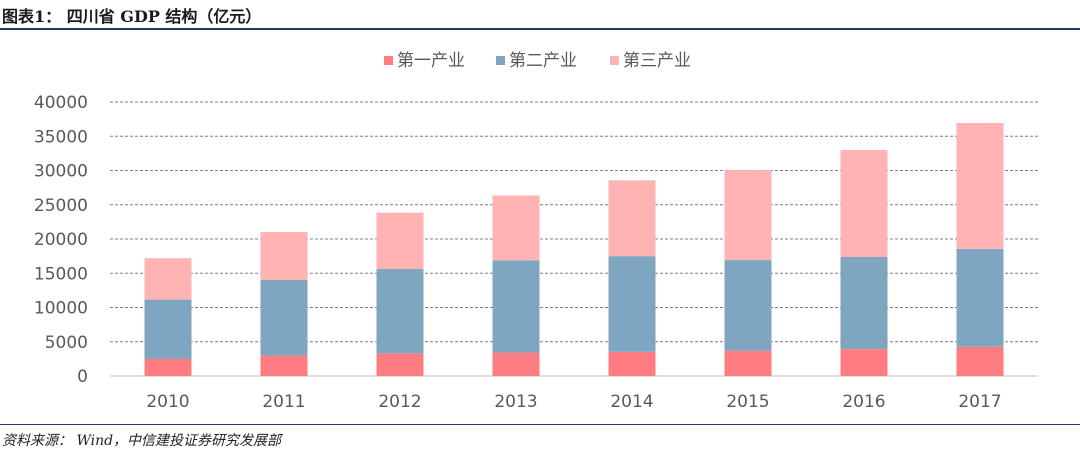  What do you see at coordinates (980, 297) in the screenshot?
I see `bar-segment-2-2017` at bounding box center [980, 297].